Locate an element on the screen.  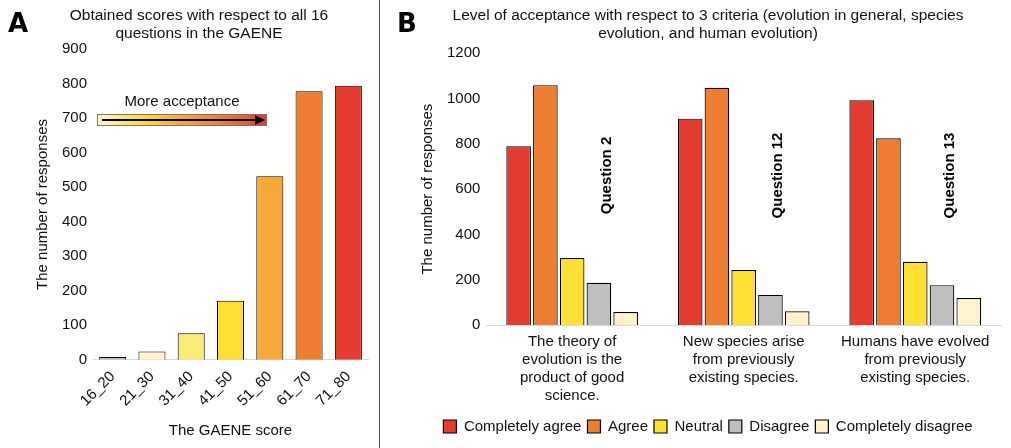
x-tick-label: New species arise from previously existing species. is located at coordinates (743, 359).